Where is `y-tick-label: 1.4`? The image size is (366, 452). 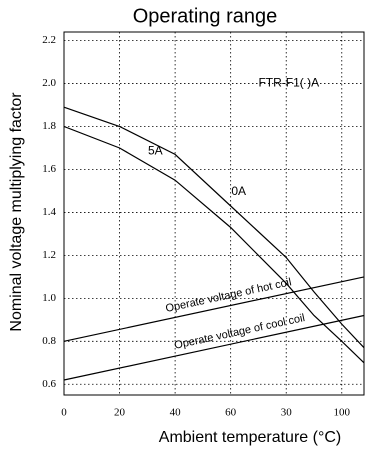 y-tick-label: 1.4 is located at coordinates (49, 212).